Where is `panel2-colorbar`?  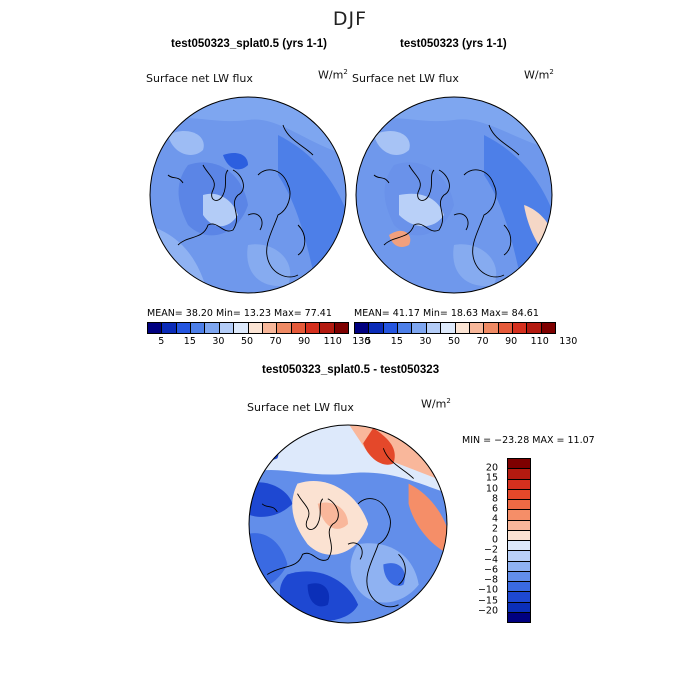 panel2-colorbar is located at coordinates (455, 328).